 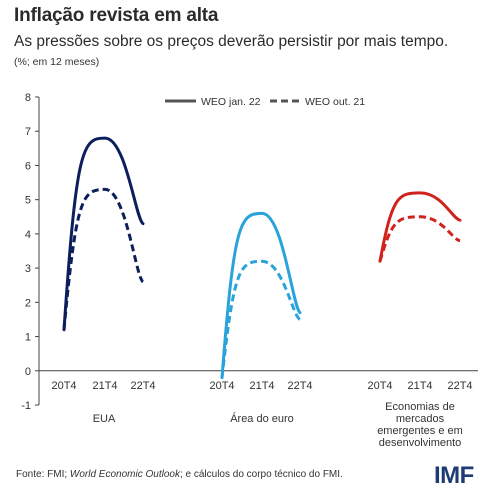 What do you see at coordinates (335, 102) in the screenshot?
I see `legend-dashed-label: WEO out. 21` at bounding box center [335, 102].